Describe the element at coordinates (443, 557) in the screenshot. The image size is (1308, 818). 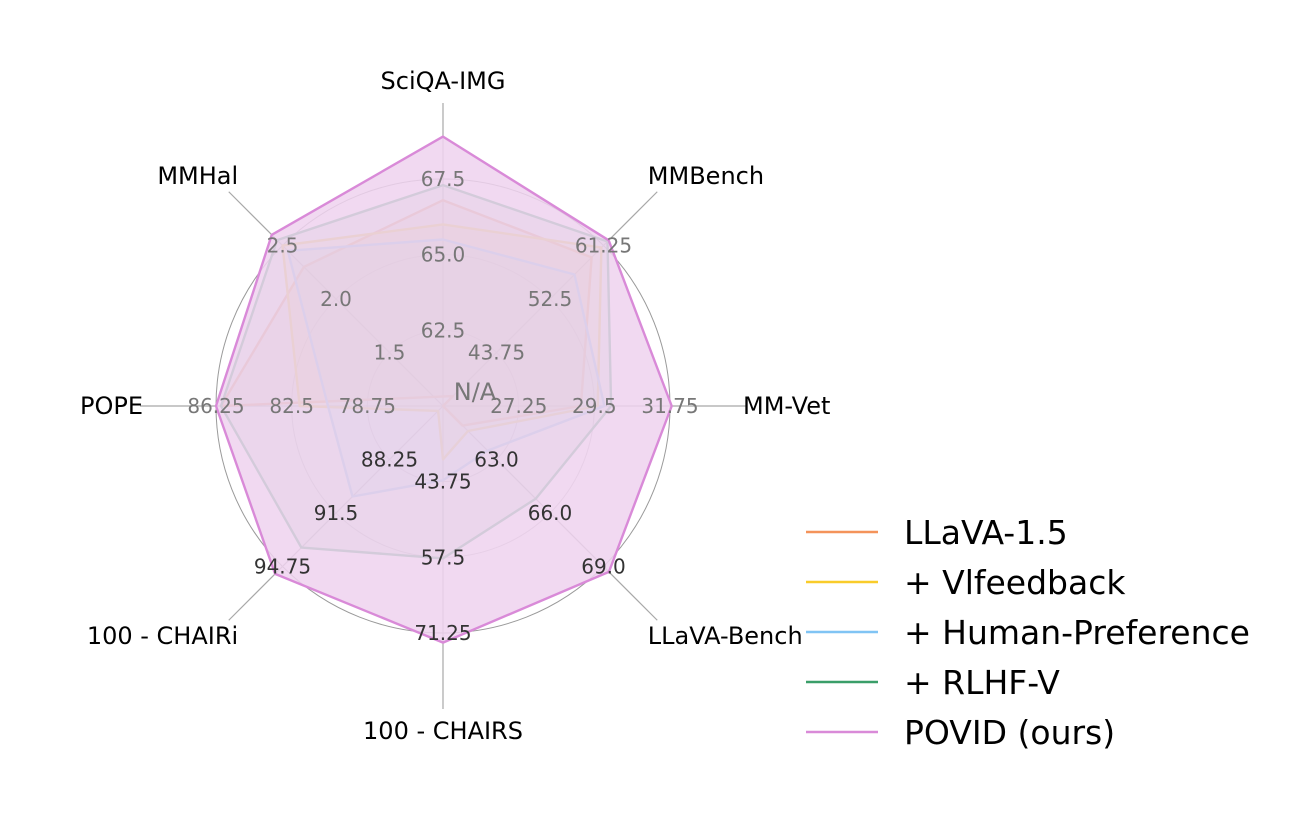
I see `tick-label: 57.5` at that location.